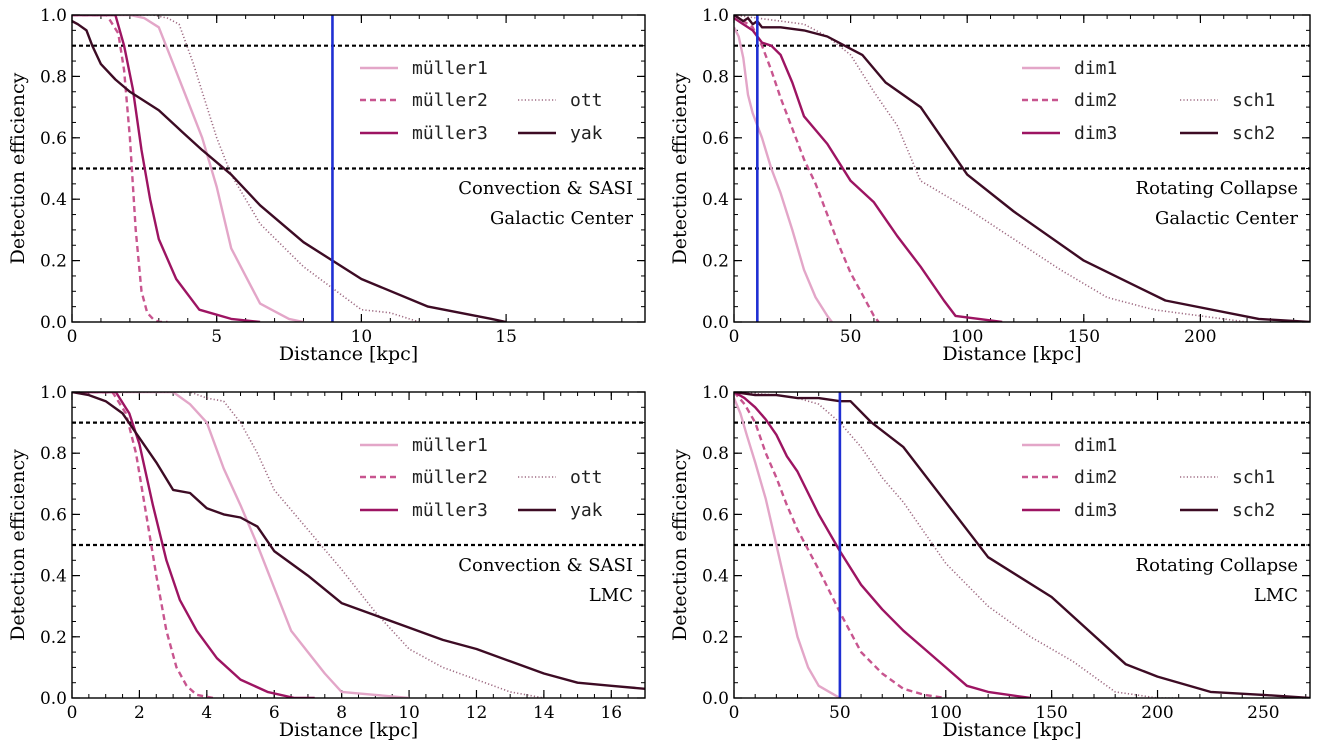  What do you see at coordinates (1095, 133) in the screenshot?
I see `legend-label-dim3: dim3` at bounding box center [1095, 133].